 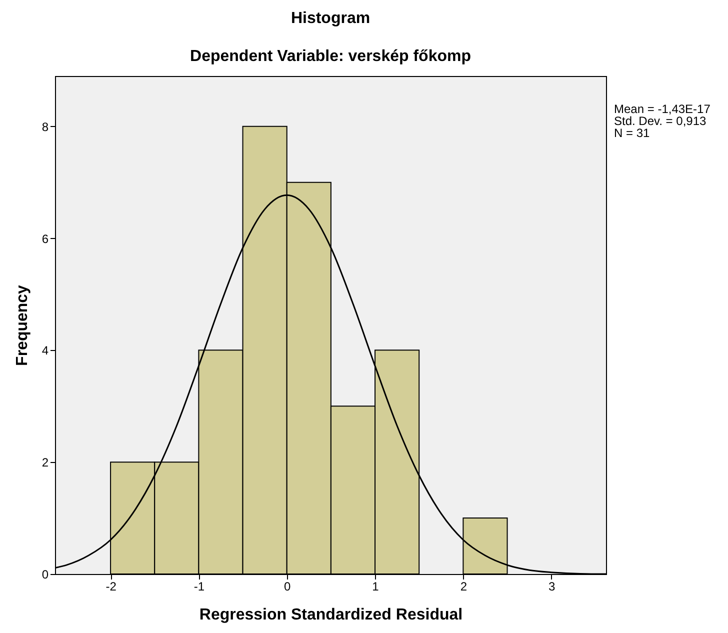 I want to click on x-tick-label: 1, so click(x=376, y=587).